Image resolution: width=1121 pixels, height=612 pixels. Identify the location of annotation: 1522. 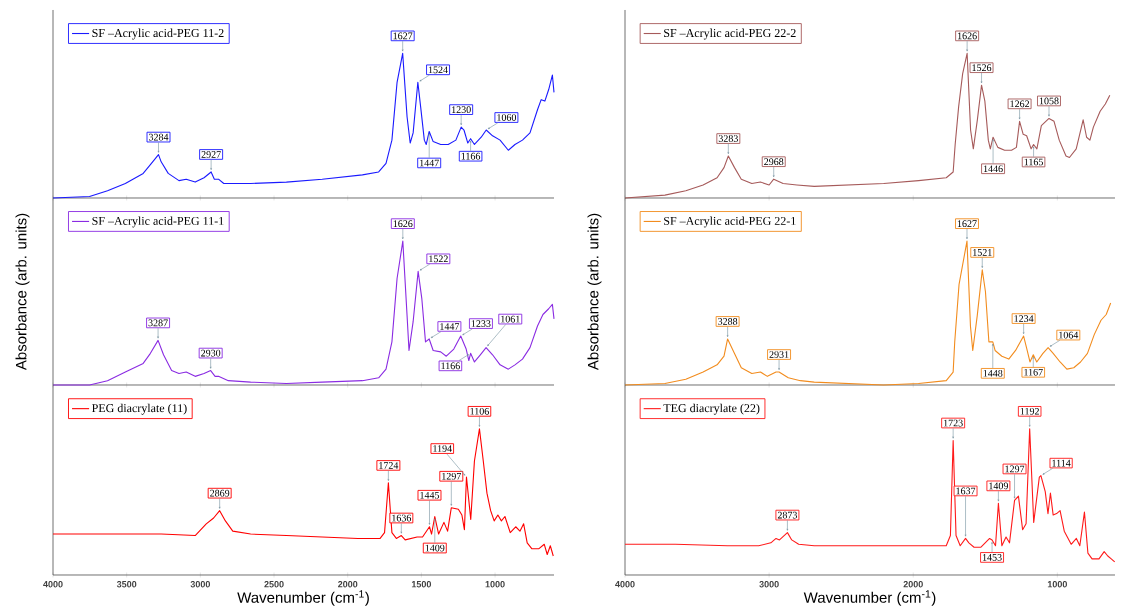
(438, 259).